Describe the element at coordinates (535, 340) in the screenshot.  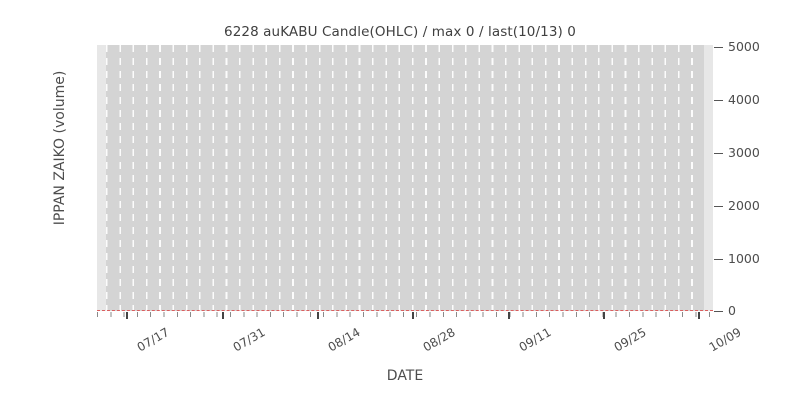
I see `x-tick-label: 09/11` at that location.